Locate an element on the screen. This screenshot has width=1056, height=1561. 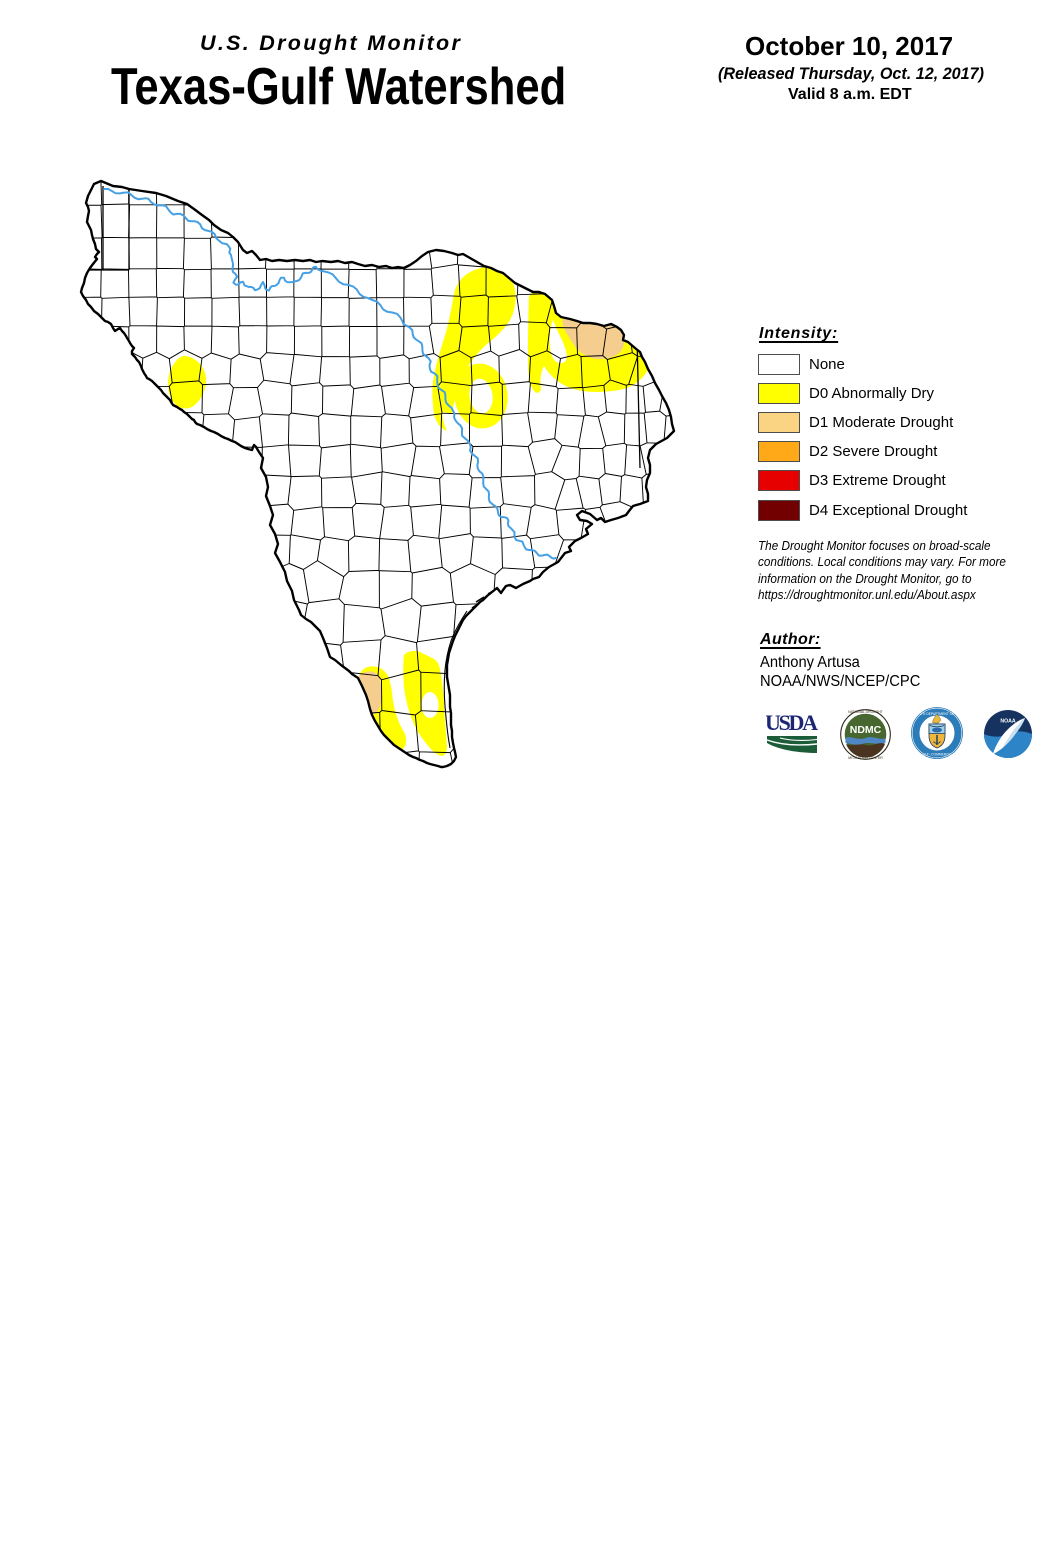
svg-text: U·S·DEPARTMENT·OF is located at coordinates (937, 714).